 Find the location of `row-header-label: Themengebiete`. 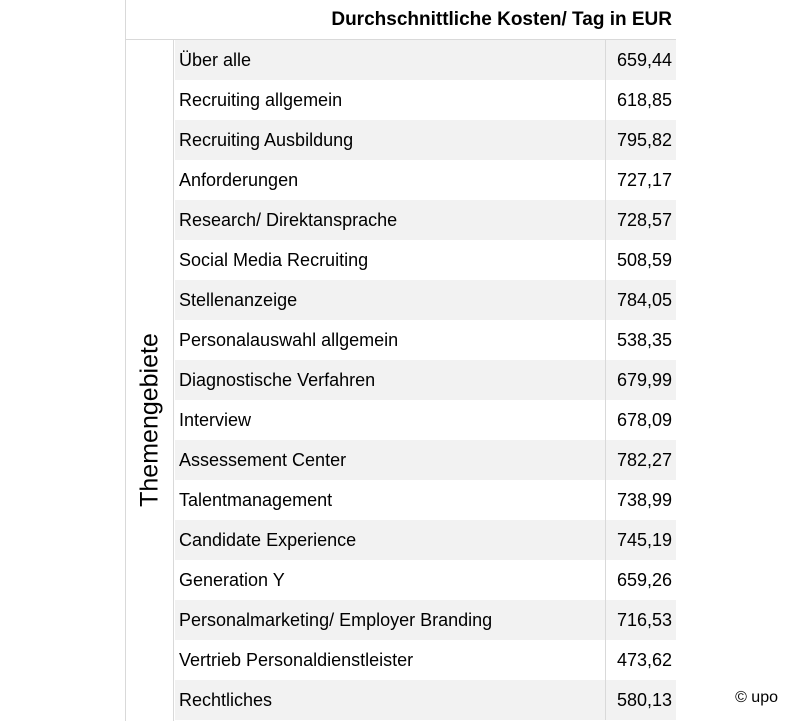

row-header-label: Themengebiete is located at coordinates (149, 420).